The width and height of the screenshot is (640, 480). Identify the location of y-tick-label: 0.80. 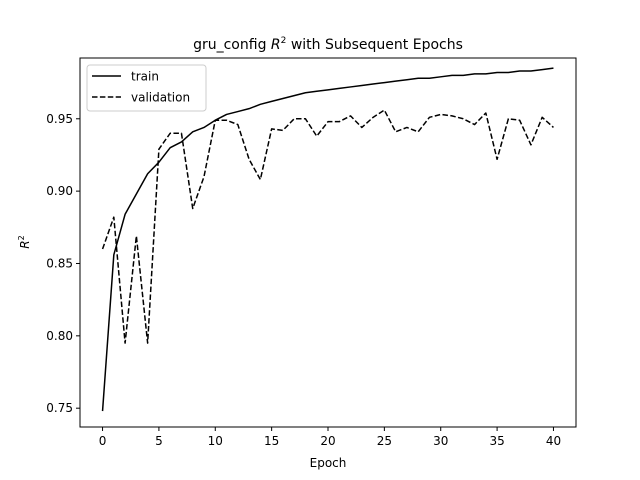
(59, 336).